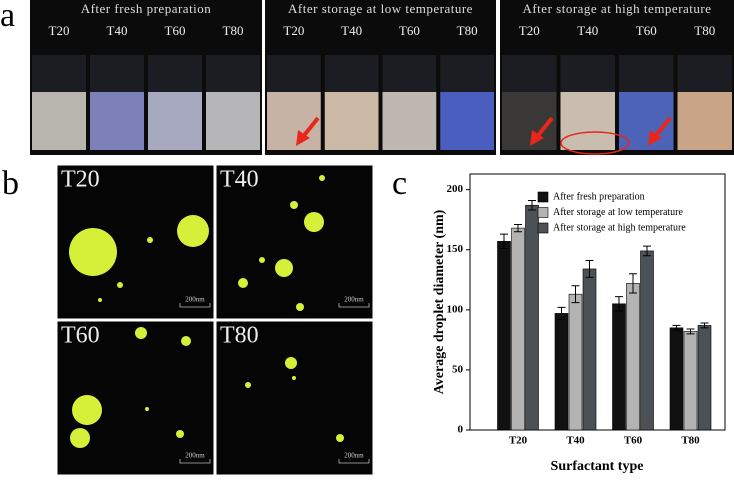  What do you see at coordinates (10, 183) in the screenshot?
I see `panel-label: b` at bounding box center [10, 183].